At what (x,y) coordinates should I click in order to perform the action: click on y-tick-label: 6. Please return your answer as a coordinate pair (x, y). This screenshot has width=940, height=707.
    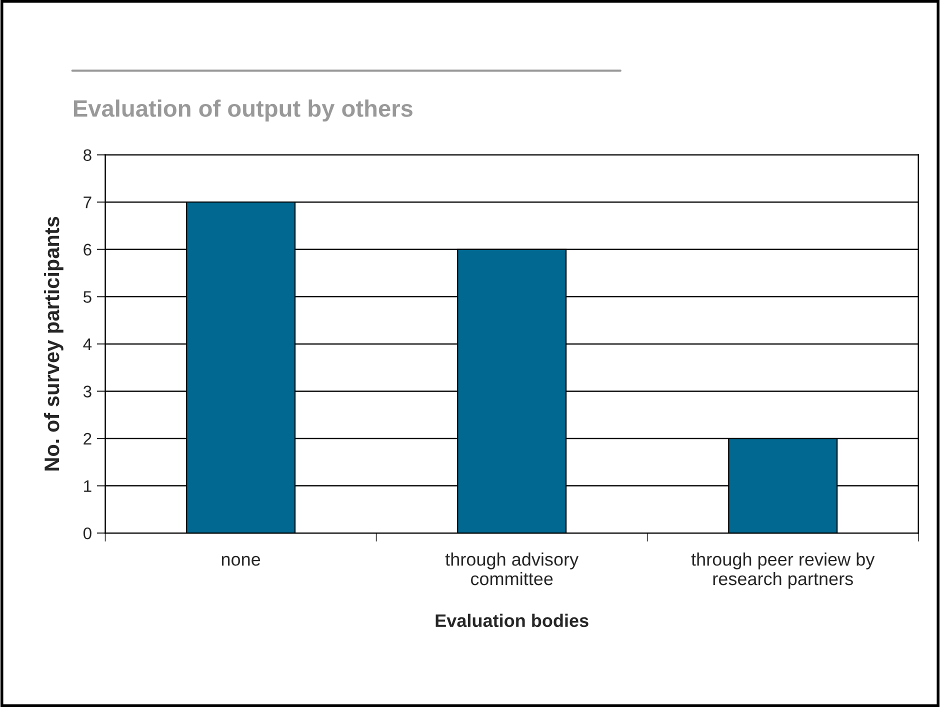
    Looking at the image, I should click on (88, 250).